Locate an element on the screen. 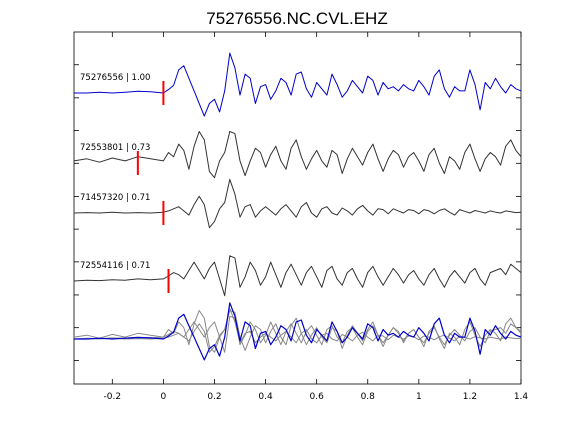  x-tick-label: 0.6 is located at coordinates (316, 397).